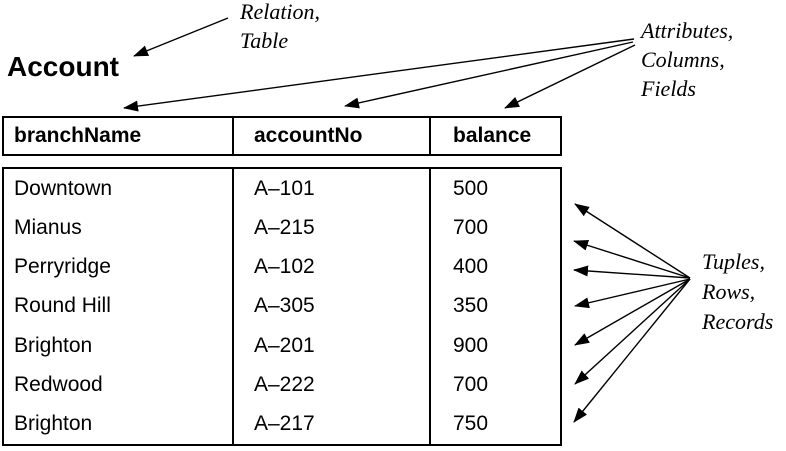 This screenshot has width=786, height=451. Describe the element at coordinates (119, 385) in the screenshot. I see `branchname-cell: Redwood` at that location.